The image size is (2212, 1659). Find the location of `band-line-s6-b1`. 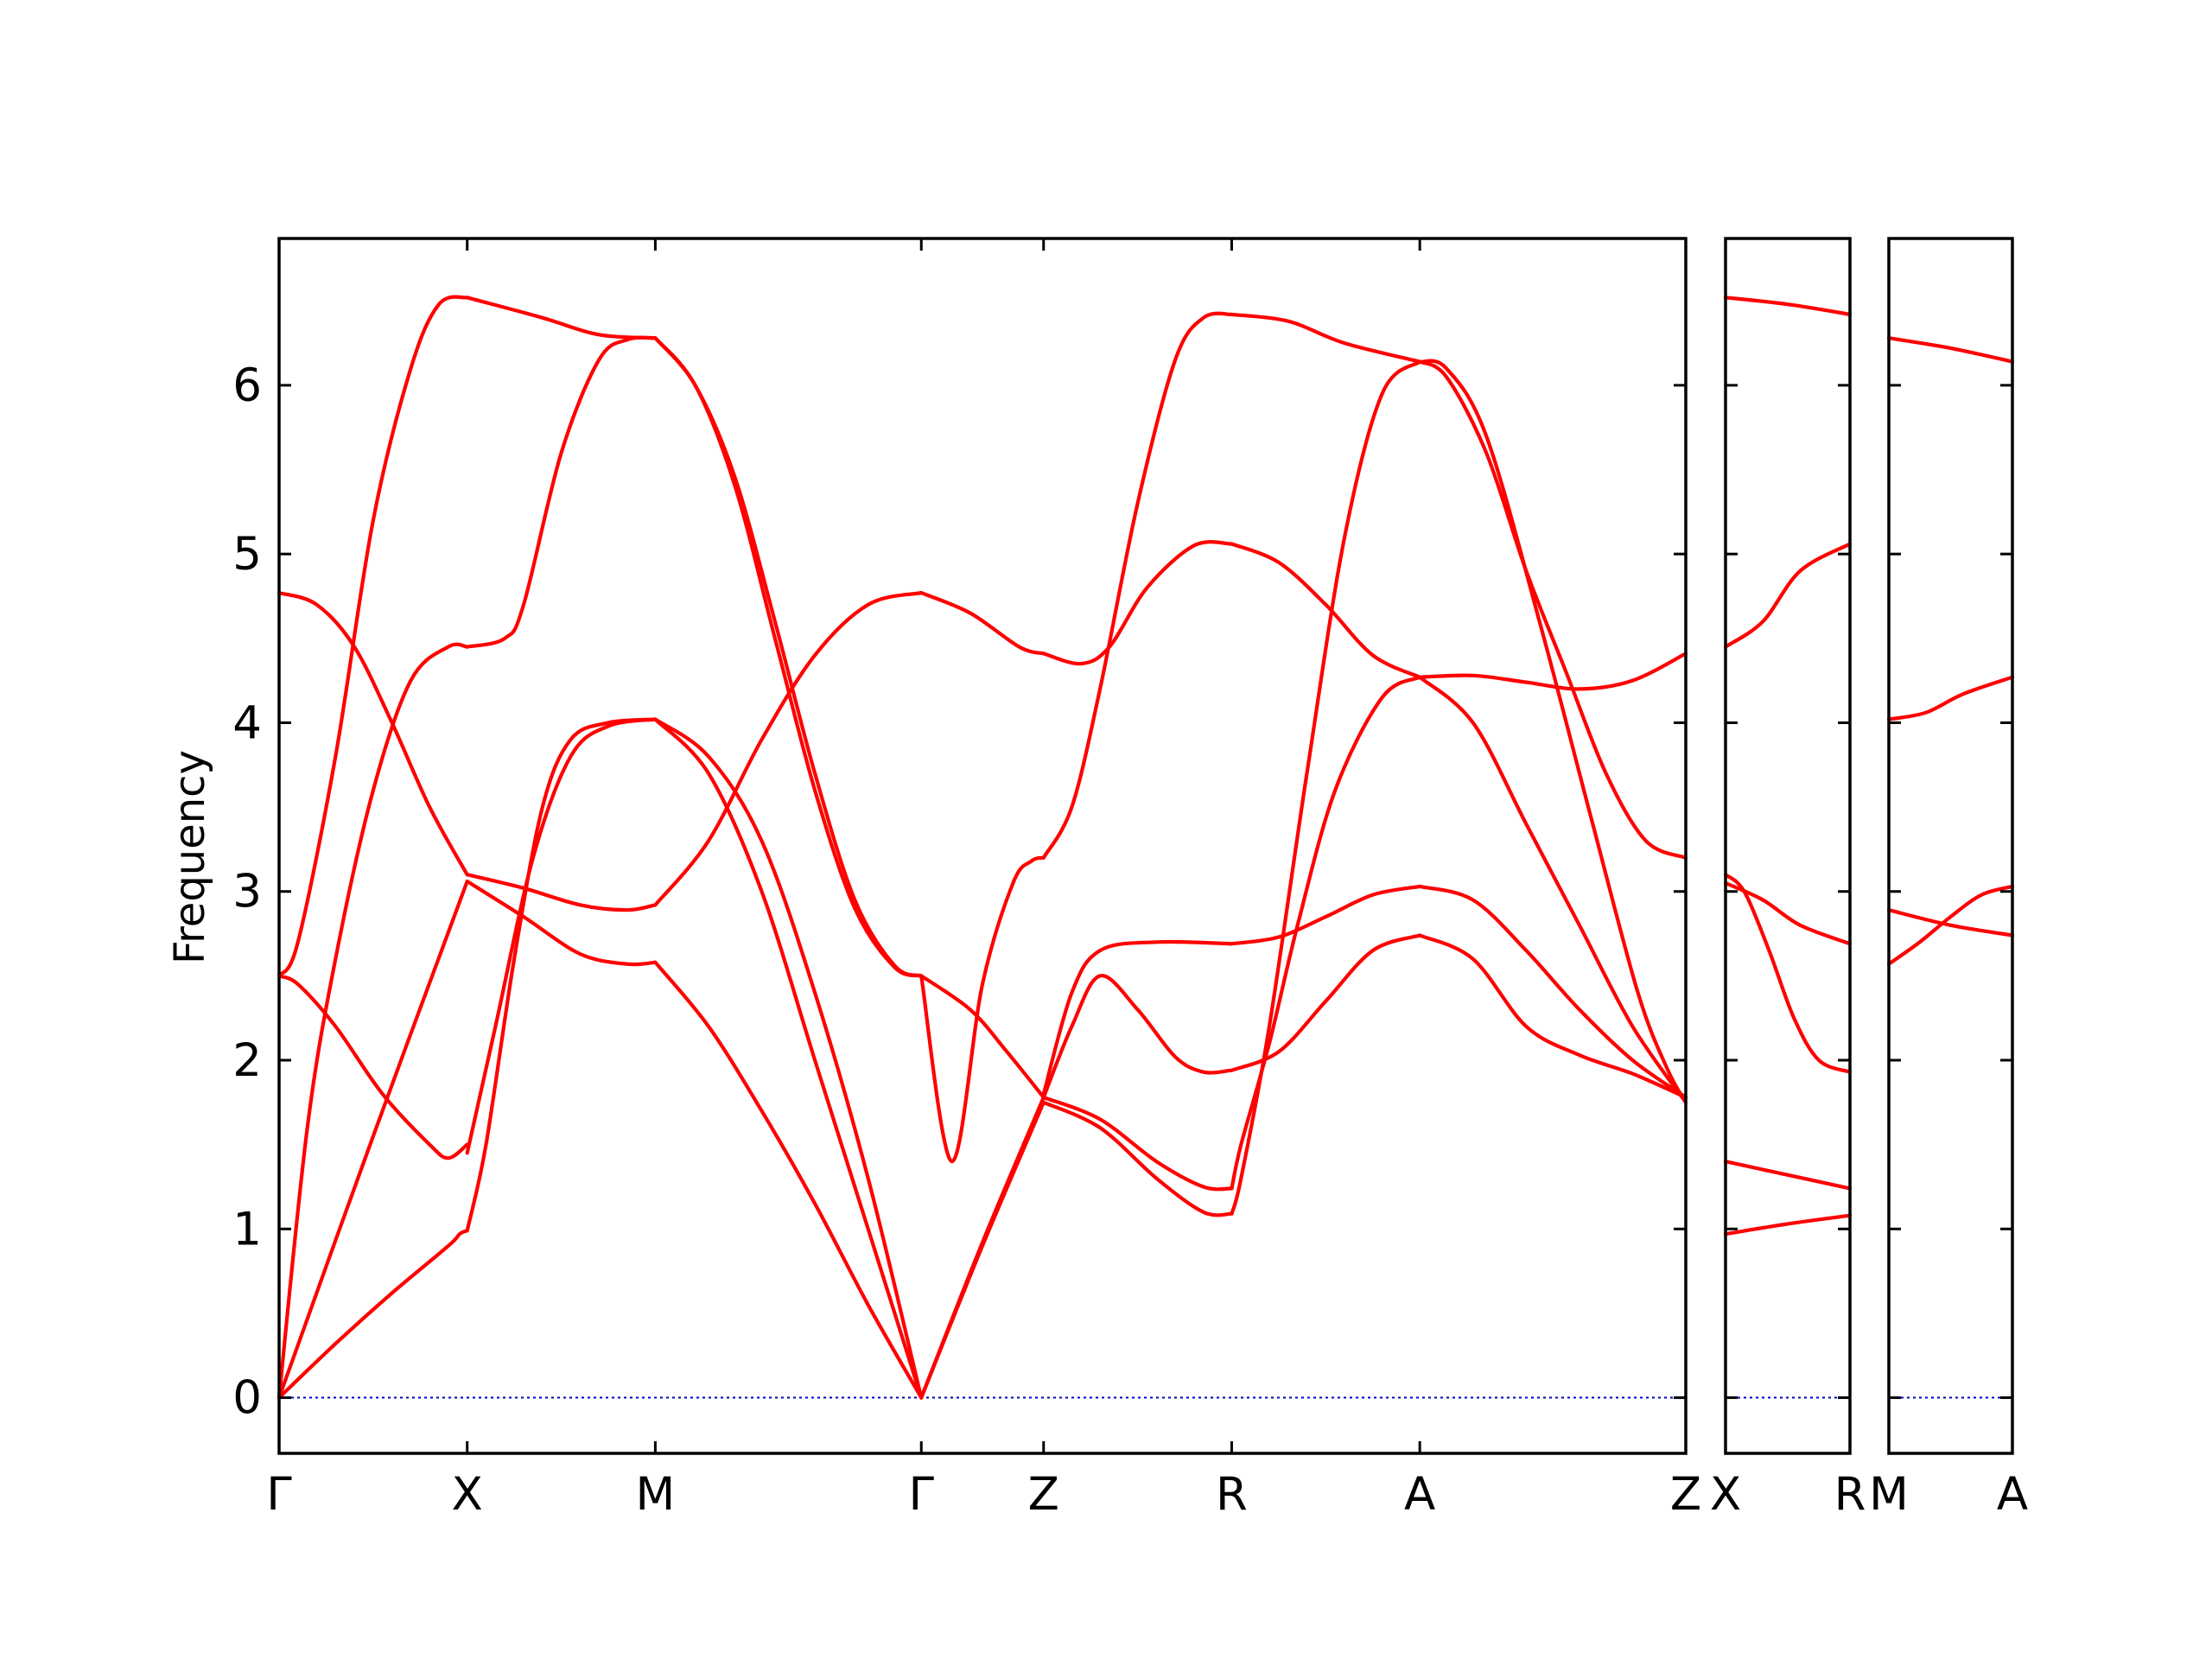

band-line-s6-b1 is located at coordinates (1326, 787).